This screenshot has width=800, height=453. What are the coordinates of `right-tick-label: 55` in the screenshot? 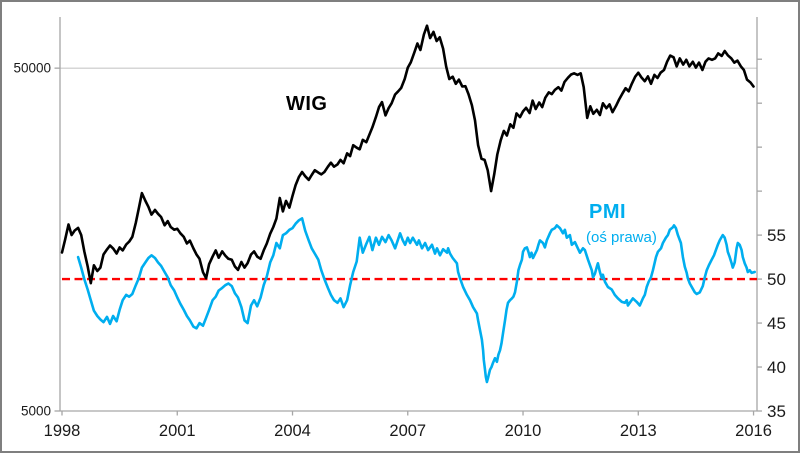 It's located at (776, 235).